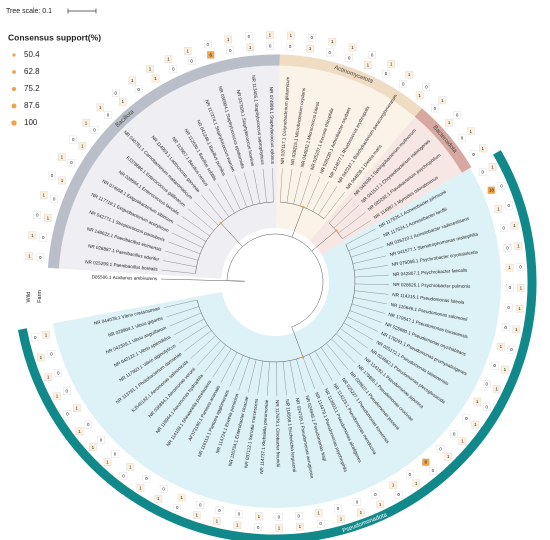  What do you see at coordinates (285, 120) in the screenshot?
I see `leaf-label: NR 037117.1 Corynebacterium glutamicum` at bounding box center [285, 120].